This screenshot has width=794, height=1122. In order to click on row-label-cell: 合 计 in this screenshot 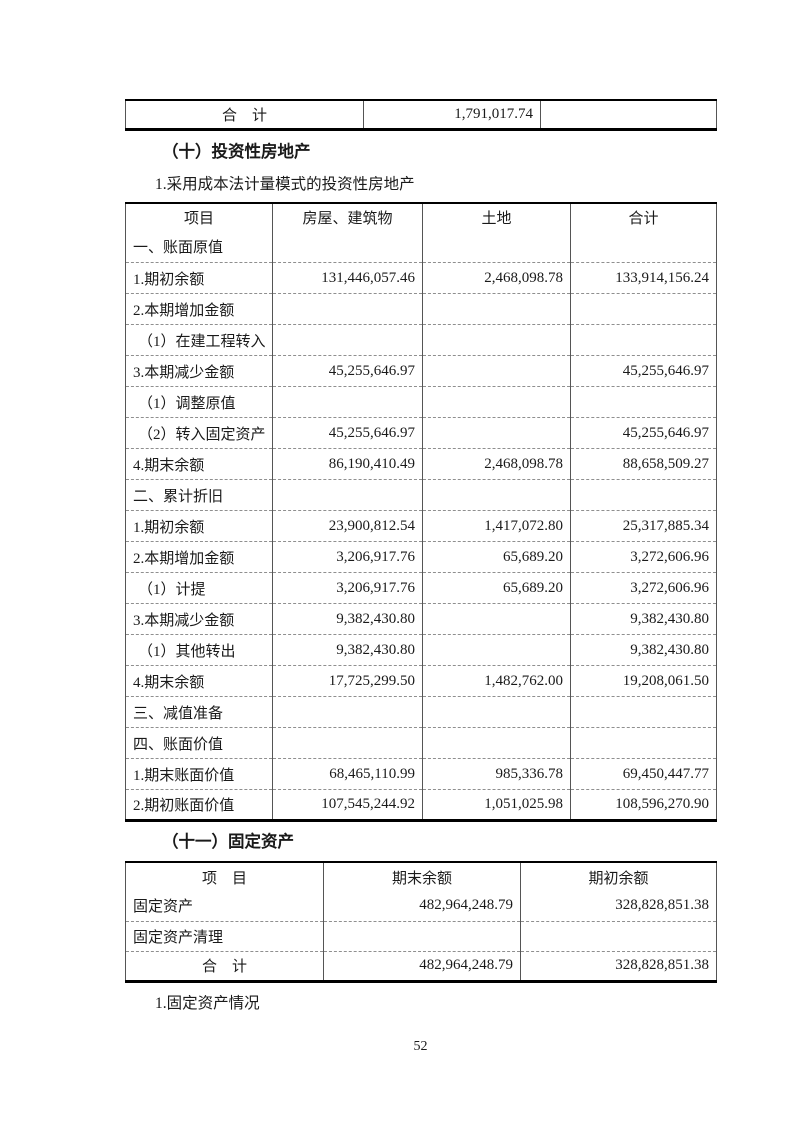, I will do `click(224, 965)`.